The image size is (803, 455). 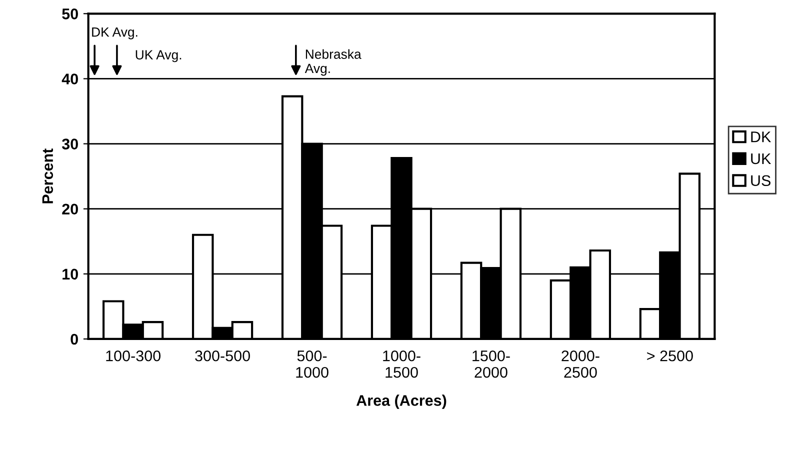 I want to click on annotation: UK Avg., so click(x=159, y=56).